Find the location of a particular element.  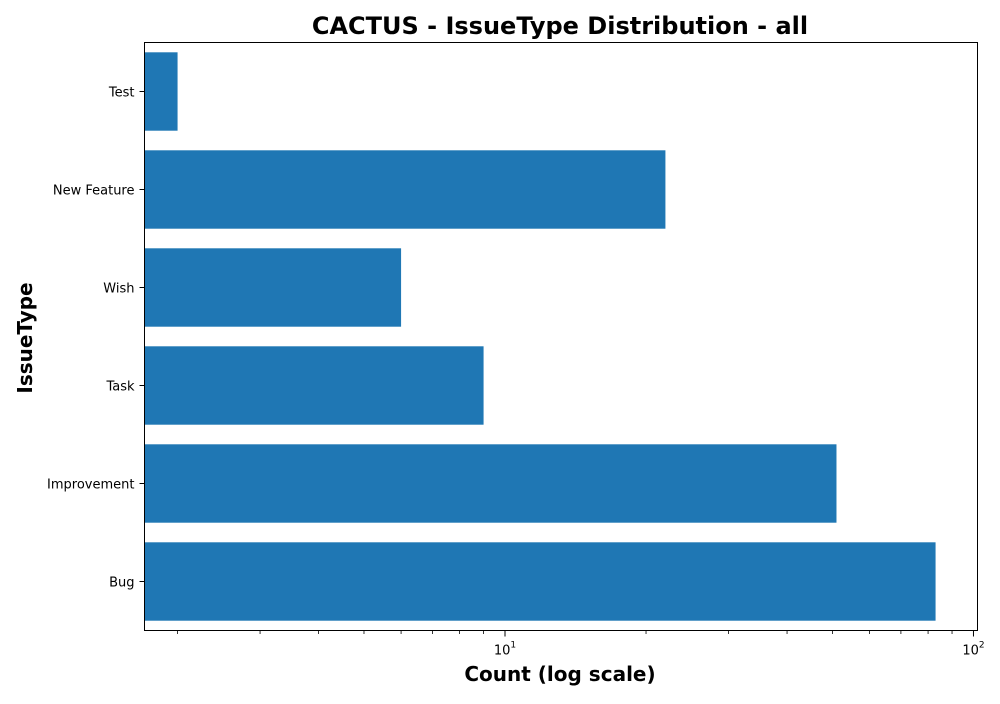

bar-wish is located at coordinates (273, 287).